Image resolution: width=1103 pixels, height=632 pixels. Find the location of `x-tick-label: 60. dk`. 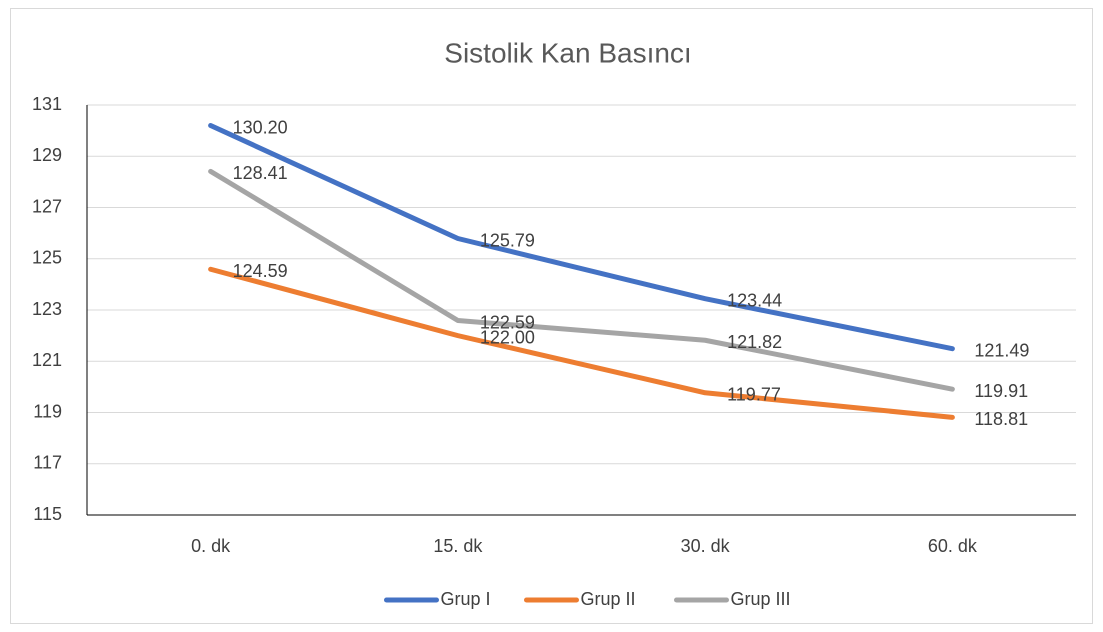

x-tick-label: 60. dk is located at coordinates (953, 546).